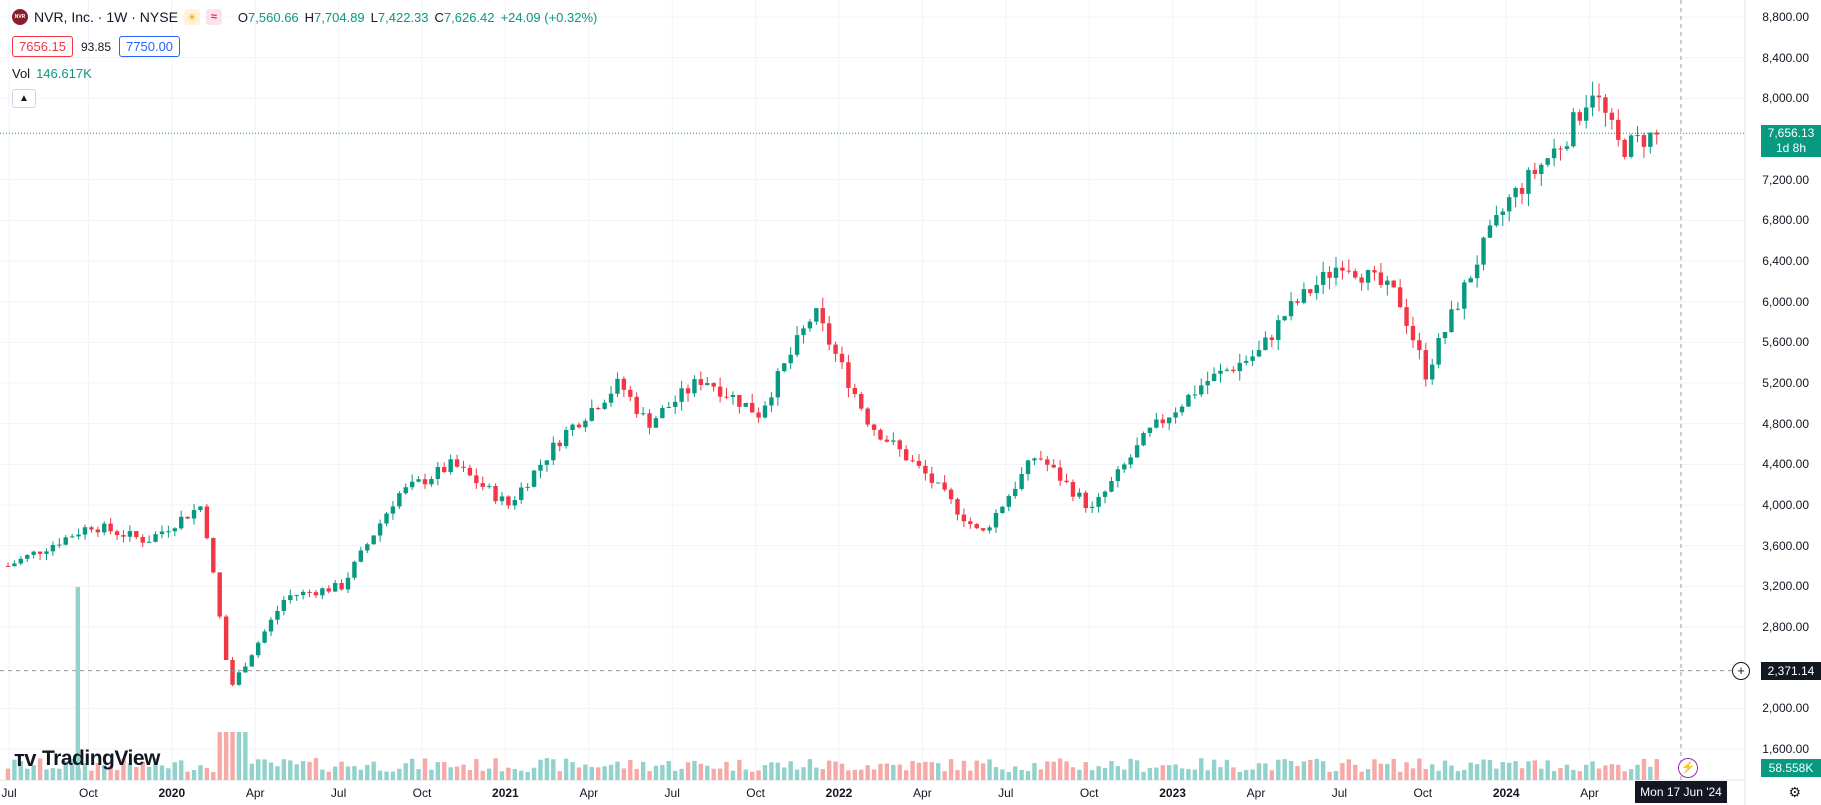 This screenshot has height=805, width=1821. Describe the element at coordinates (150, 46) in the screenshot. I see `buy-button: 7750.00` at that location.